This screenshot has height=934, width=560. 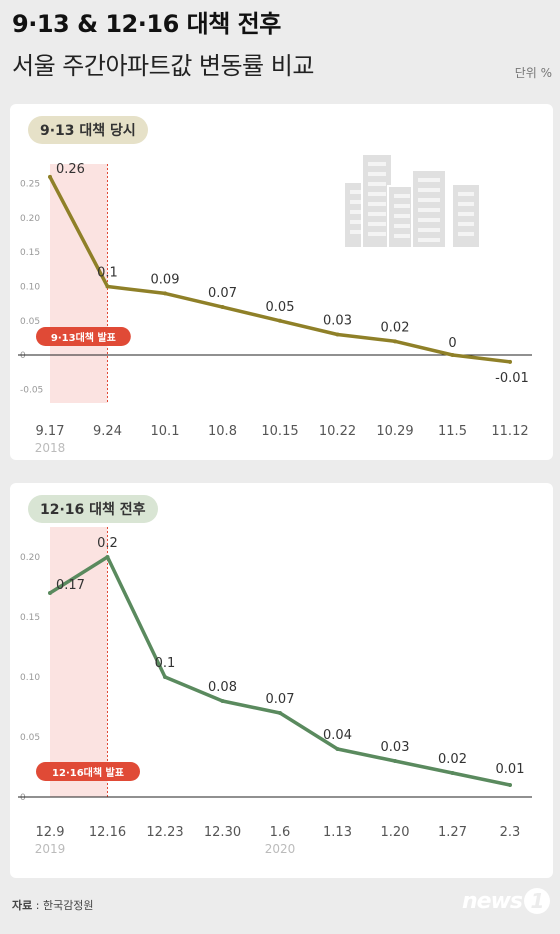 What do you see at coordinates (50, 448) in the screenshot?
I see `chart1-year-label: 2018` at bounding box center [50, 448].